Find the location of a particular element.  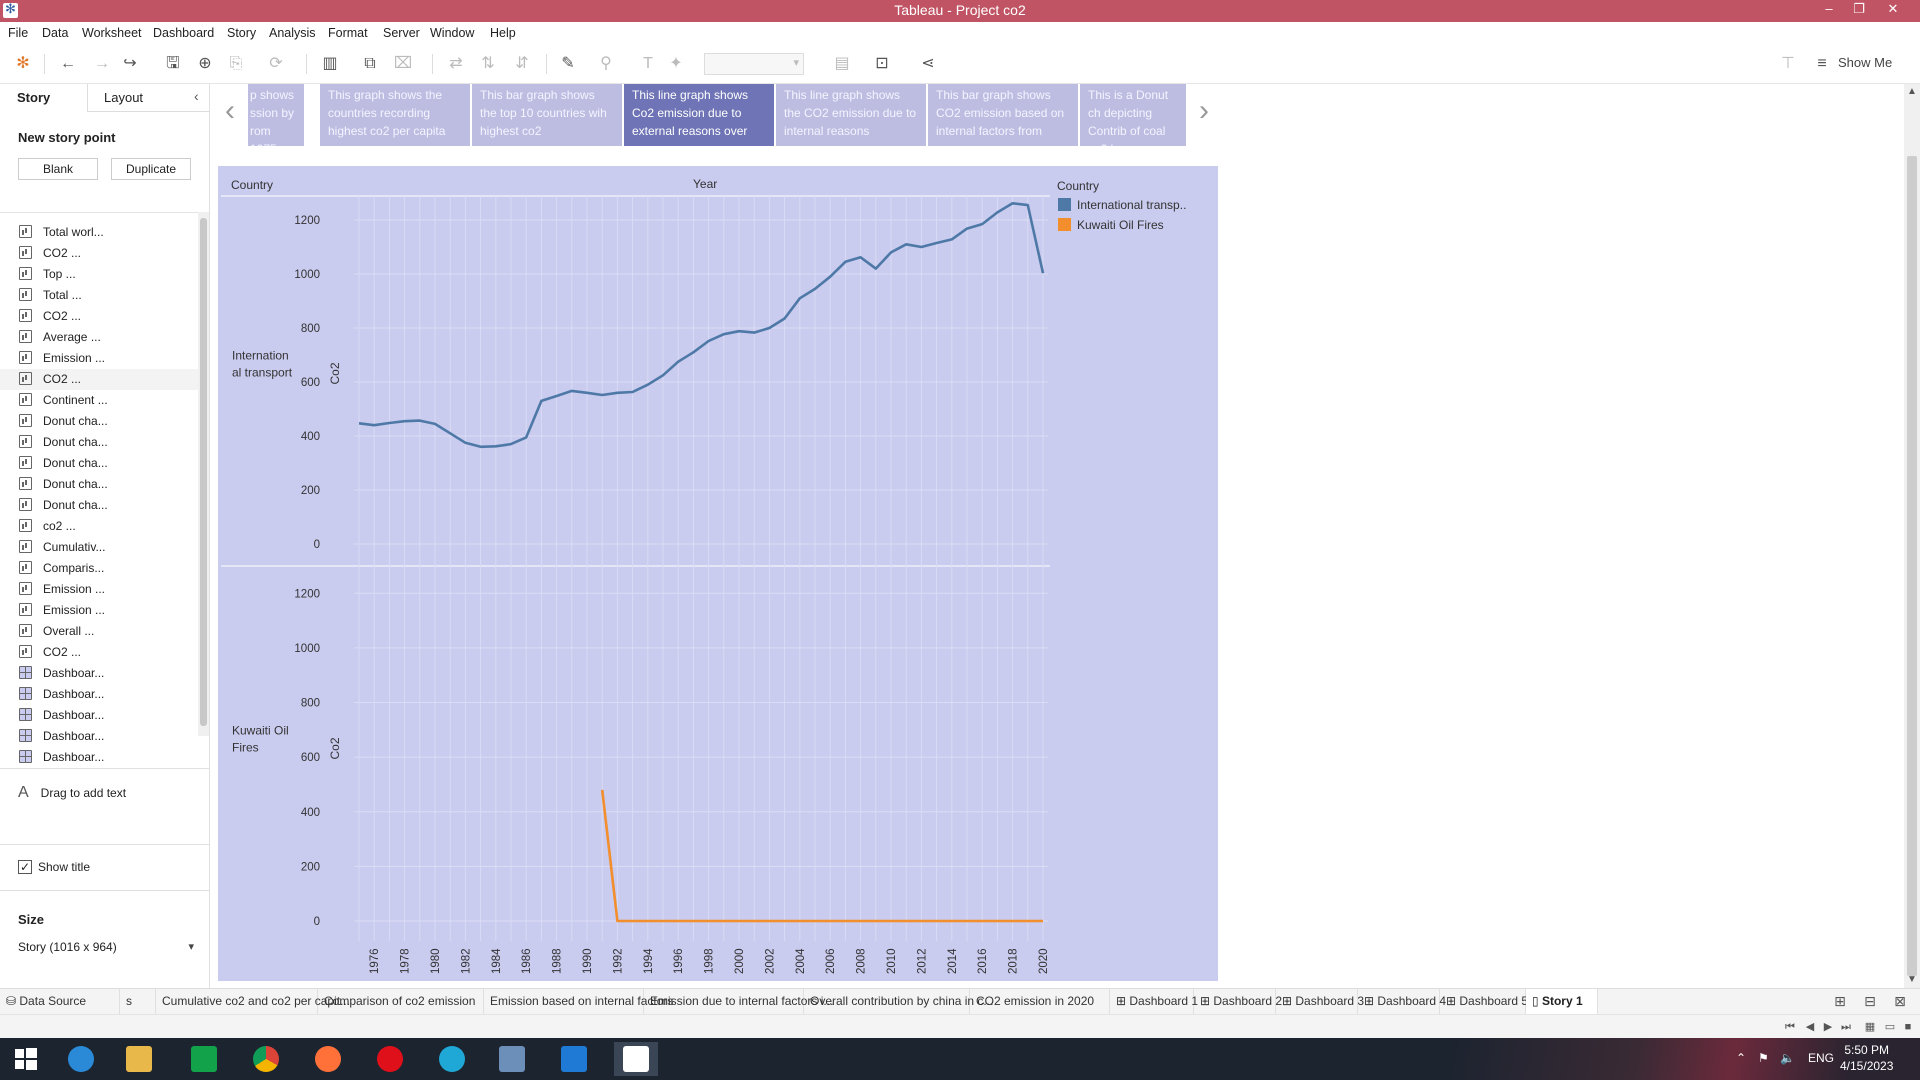

chrome-icon is located at coordinates (266, 1059).